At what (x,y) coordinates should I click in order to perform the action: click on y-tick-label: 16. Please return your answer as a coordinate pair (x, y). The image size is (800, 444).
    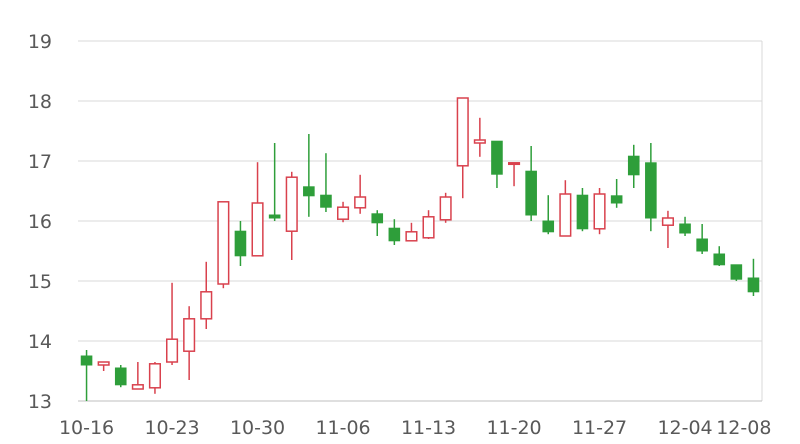
    Looking at the image, I should click on (40, 222).